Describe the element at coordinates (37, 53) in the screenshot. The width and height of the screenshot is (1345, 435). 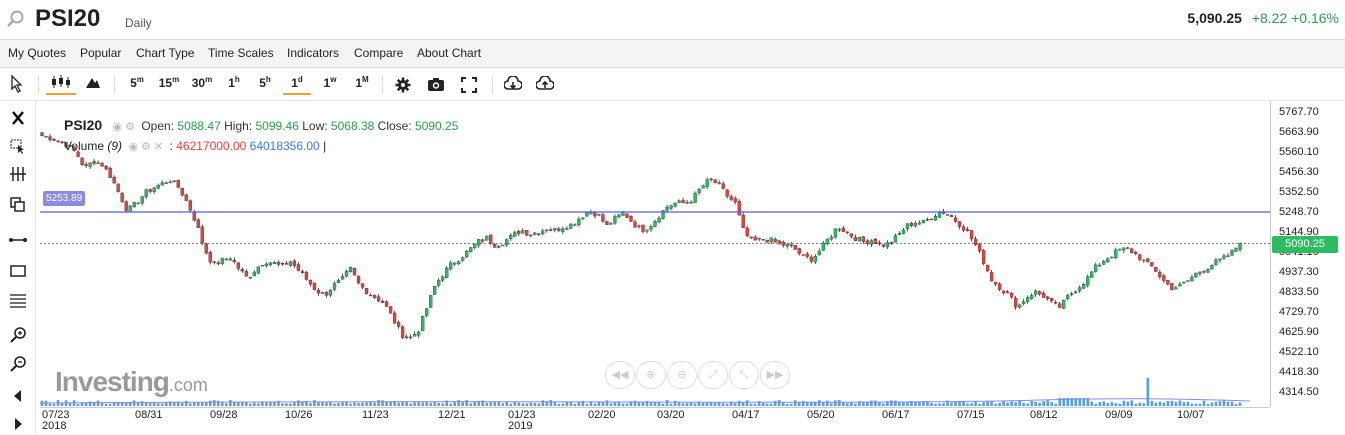
I see `menu-my-quotes: My Quotes` at that location.